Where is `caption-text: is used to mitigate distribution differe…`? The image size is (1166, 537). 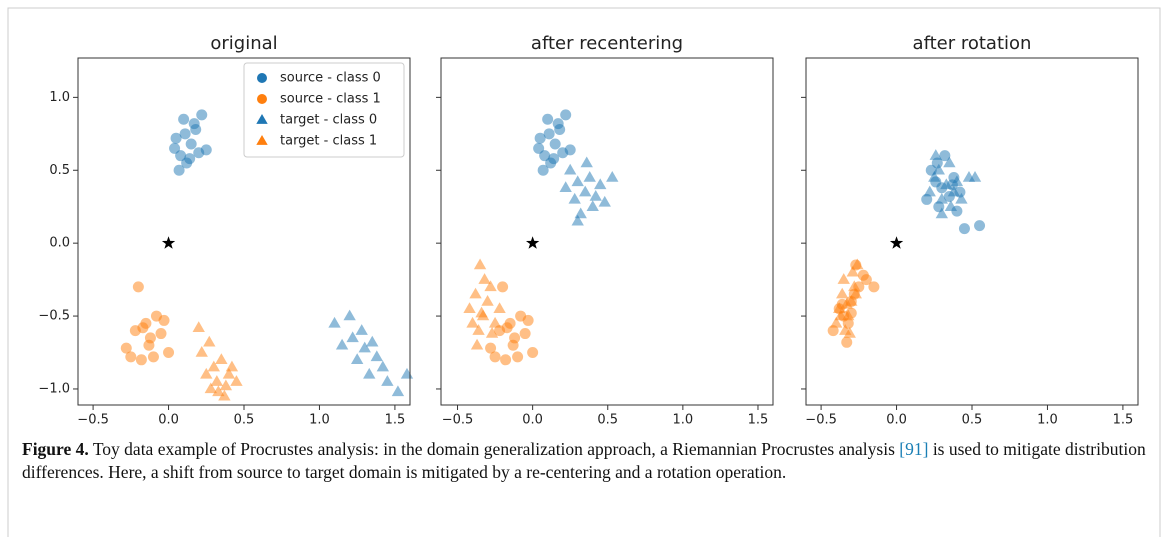
caption-text: is used to mitigate distribution differe… is located at coordinates (584, 460).